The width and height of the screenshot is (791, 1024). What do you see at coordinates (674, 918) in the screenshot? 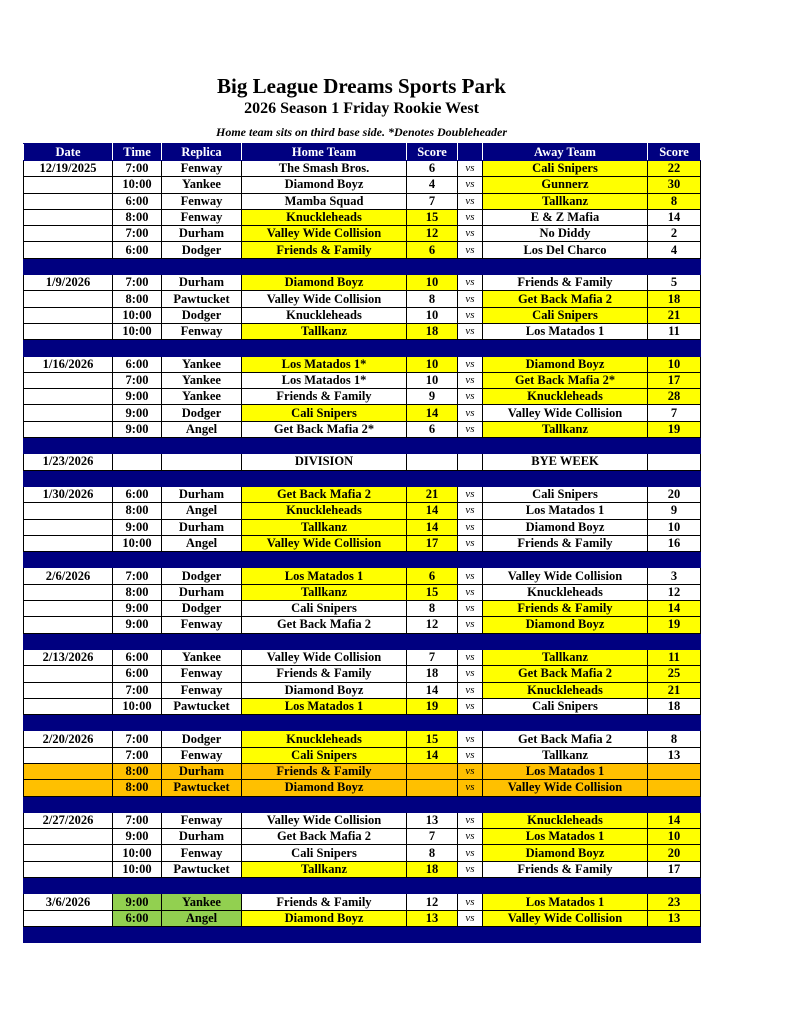
I see `away-score-cell: 13` at bounding box center [674, 918].